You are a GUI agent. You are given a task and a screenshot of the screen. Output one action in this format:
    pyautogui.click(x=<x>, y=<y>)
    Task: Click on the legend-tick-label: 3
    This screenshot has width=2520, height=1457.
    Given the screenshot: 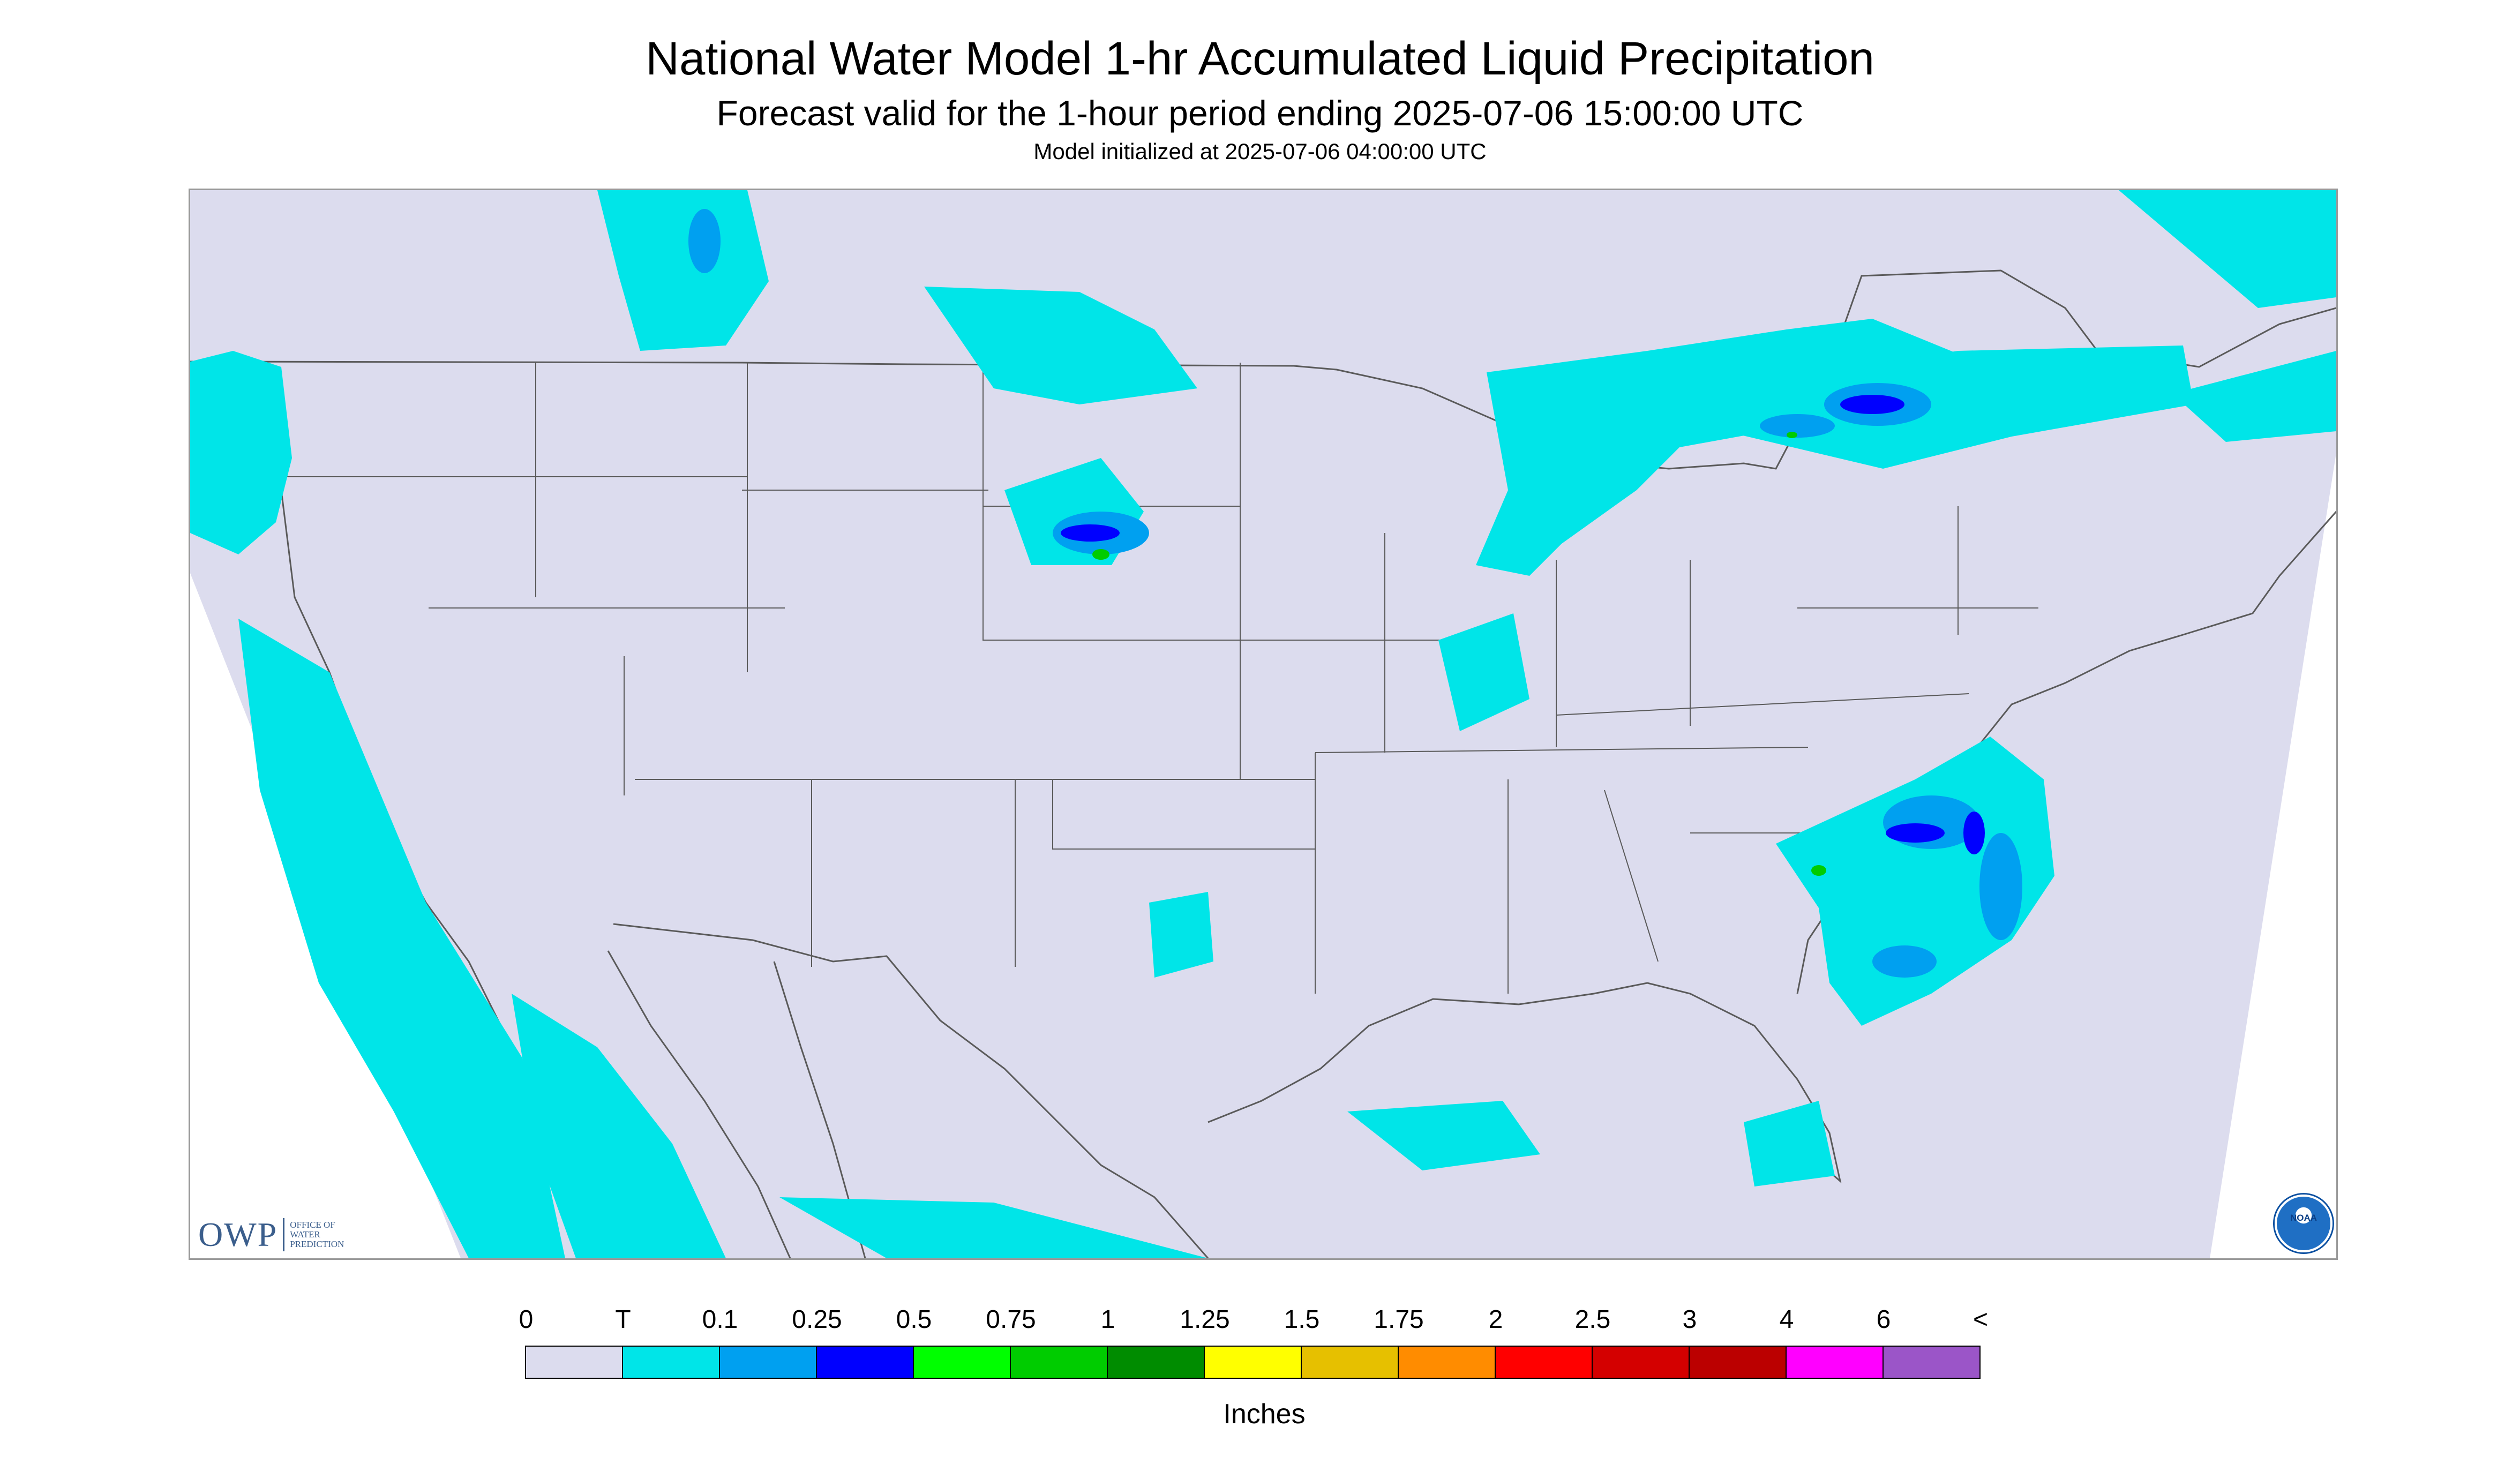 What is the action you would take?
    pyautogui.click(x=1689, y=1319)
    